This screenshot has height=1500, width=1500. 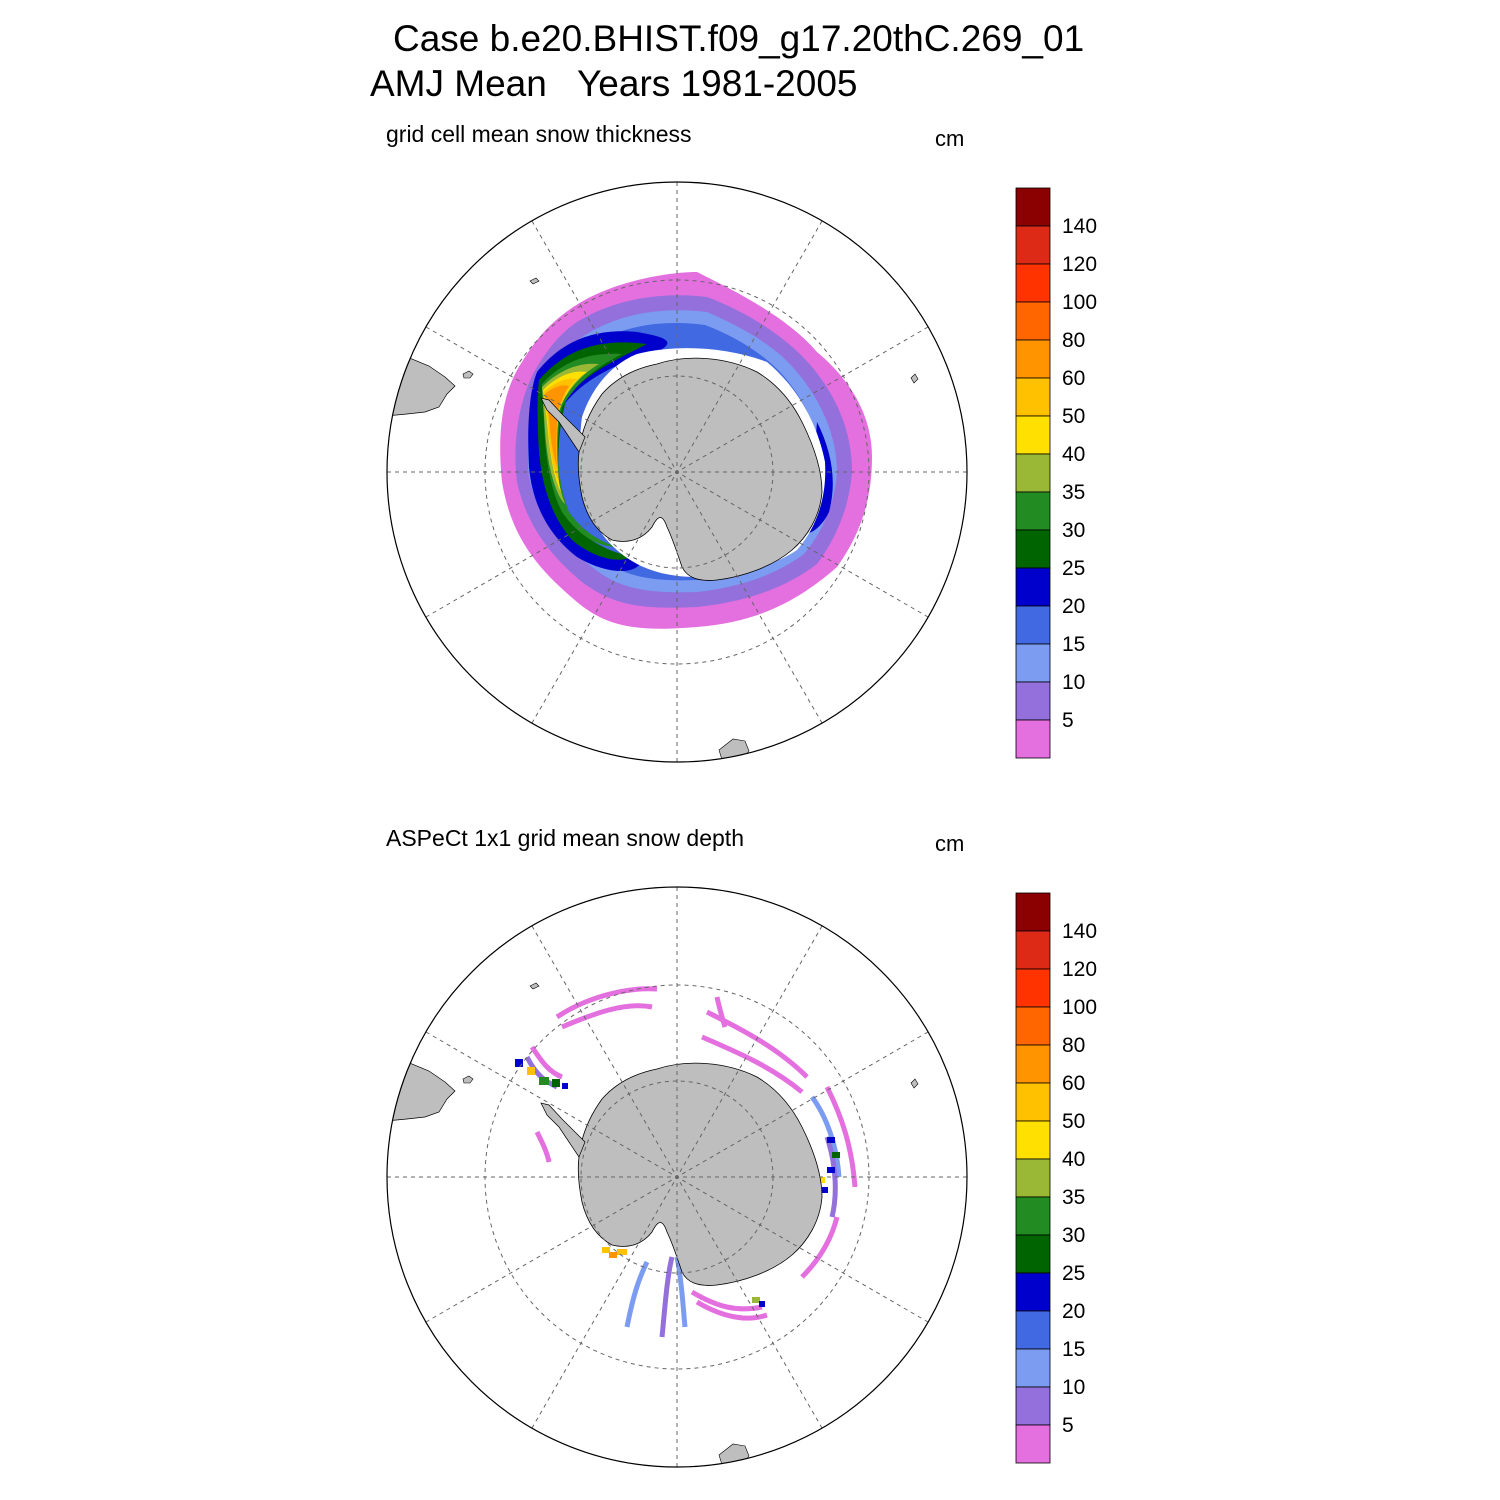 I want to click on panel1-colorbar-label: 30, so click(x=1073, y=530).